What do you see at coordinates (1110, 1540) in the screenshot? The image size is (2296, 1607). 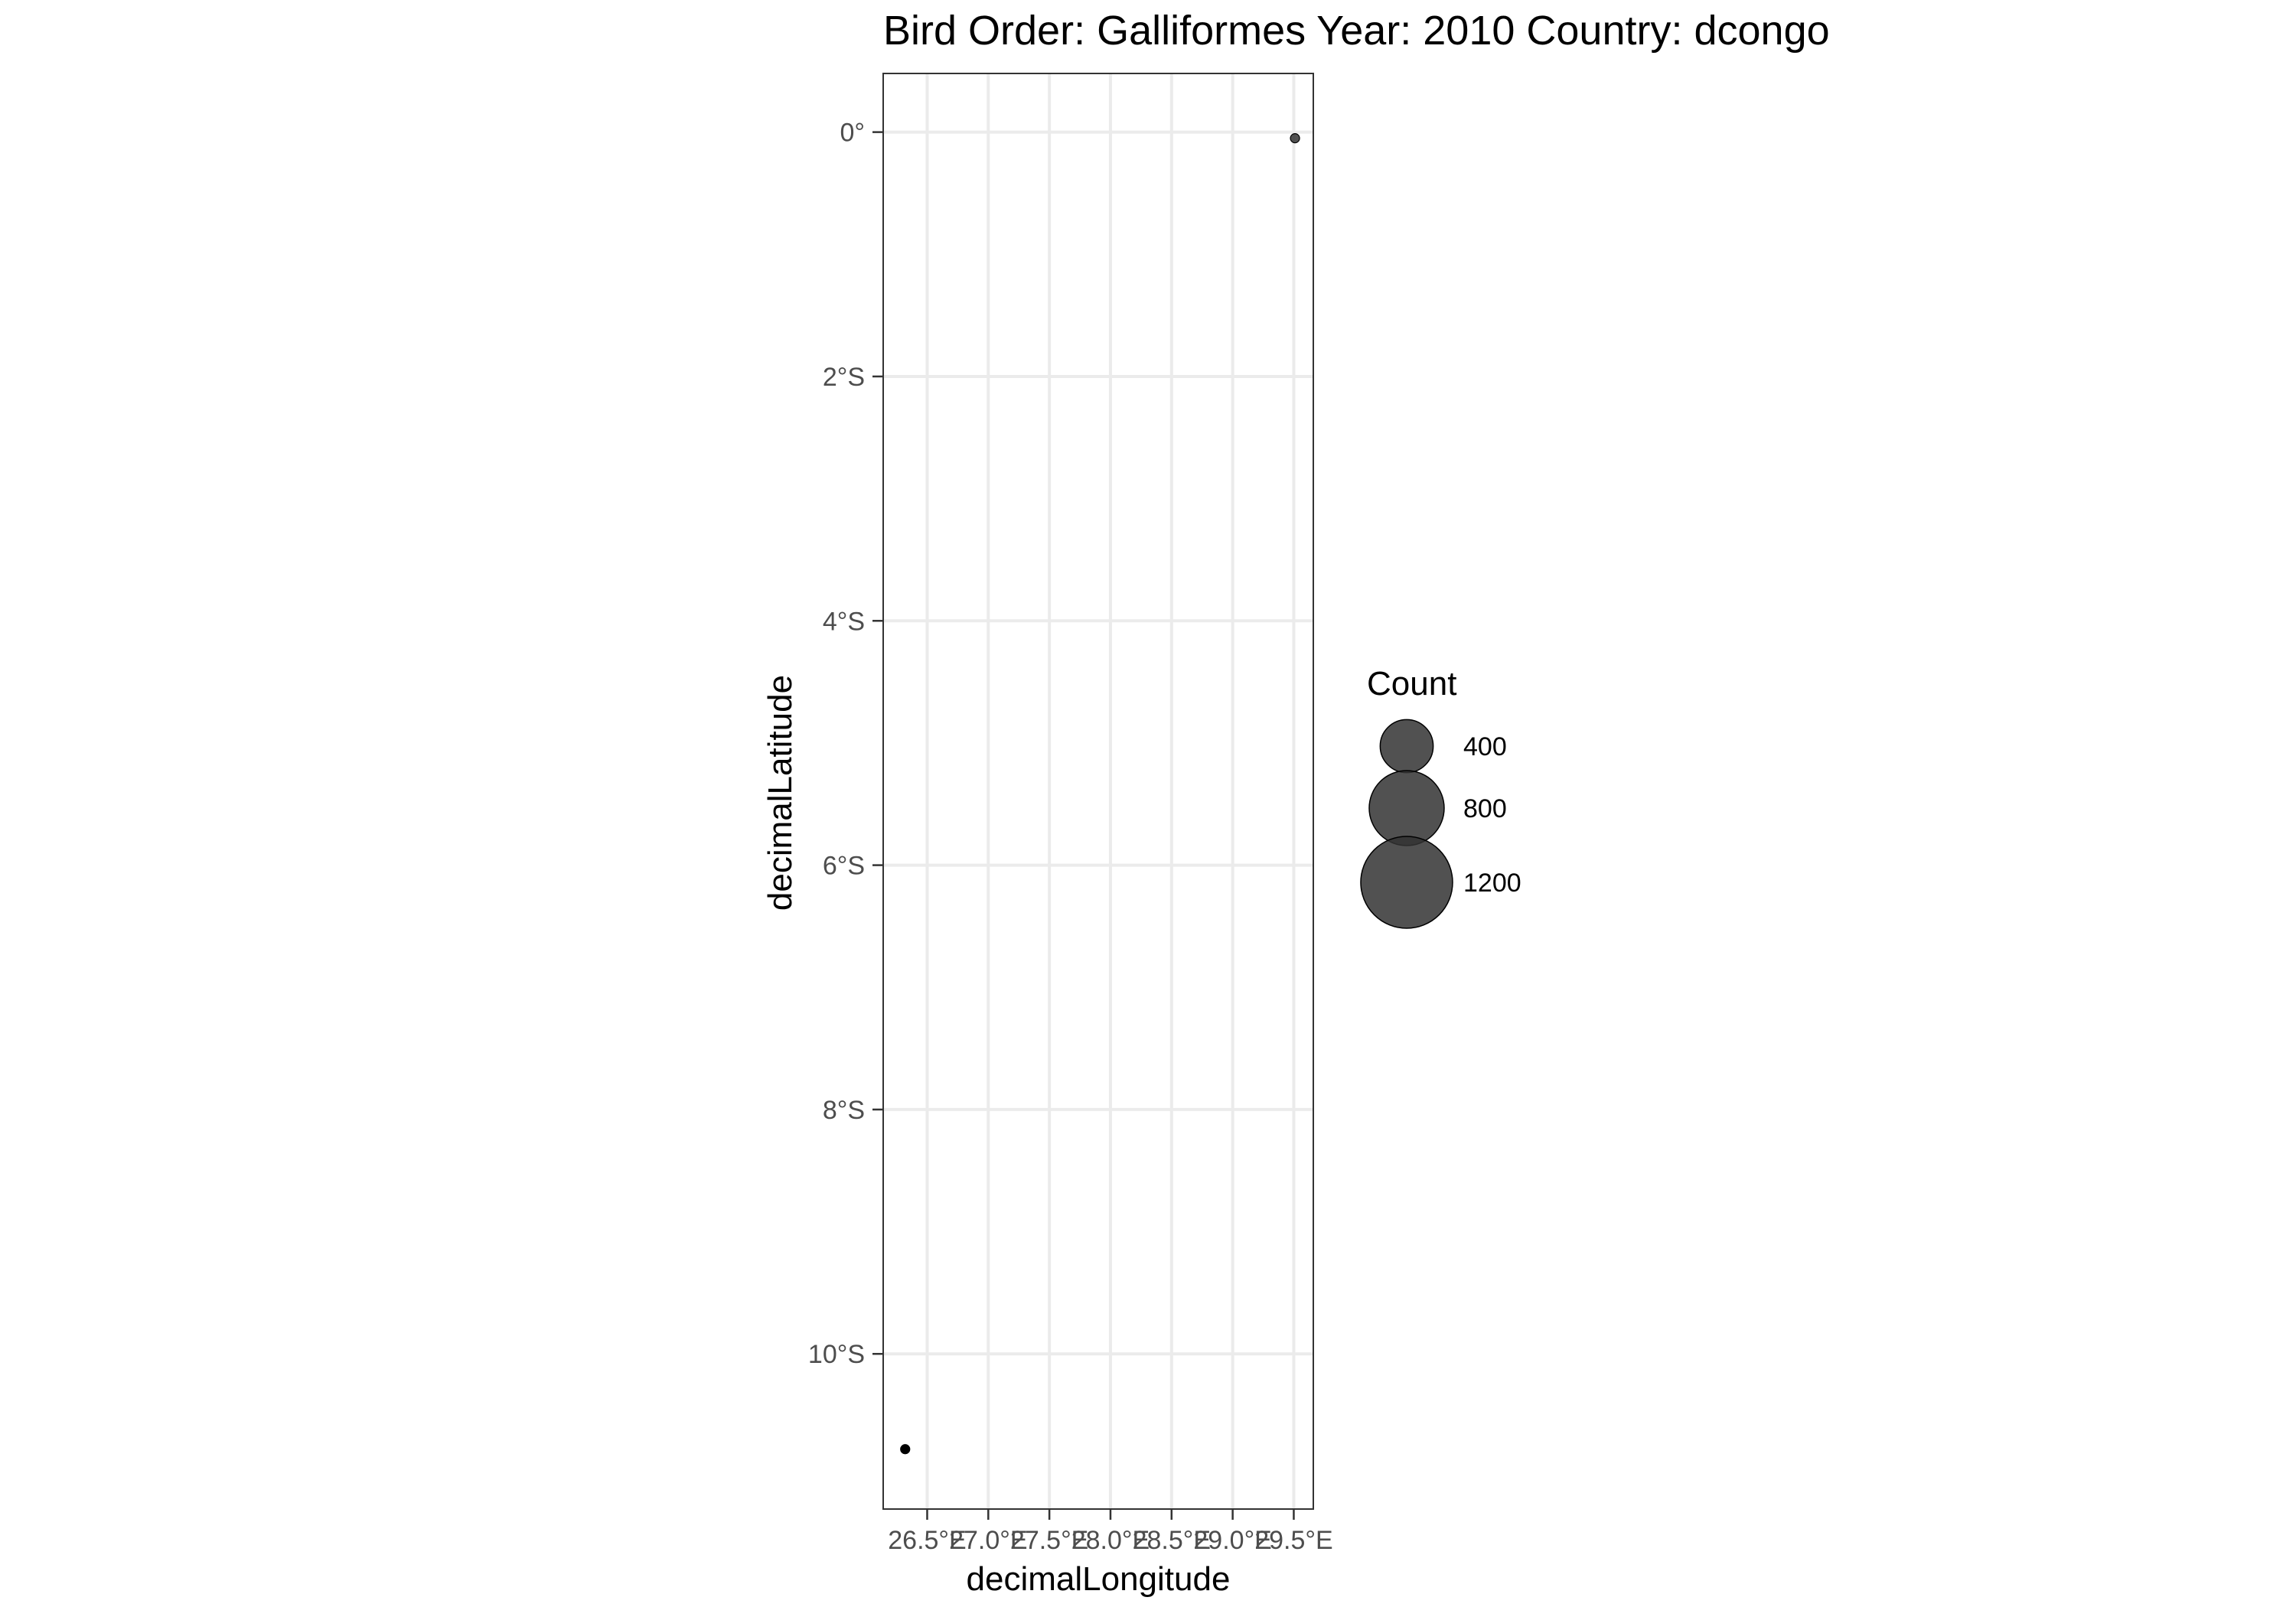 I see `x-tick-label: 28.0°E` at bounding box center [1110, 1540].